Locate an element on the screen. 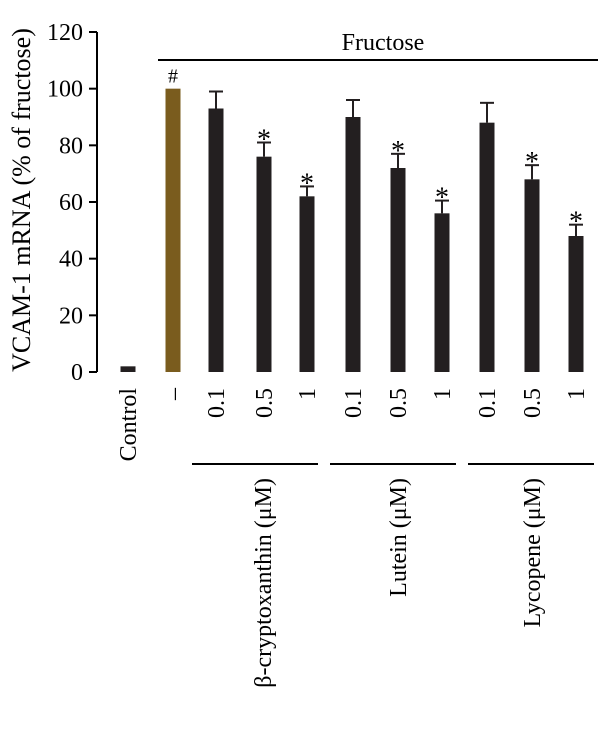 The width and height of the screenshot is (600, 742). y-tick-label: 40 is located at coordinates (71, 260).